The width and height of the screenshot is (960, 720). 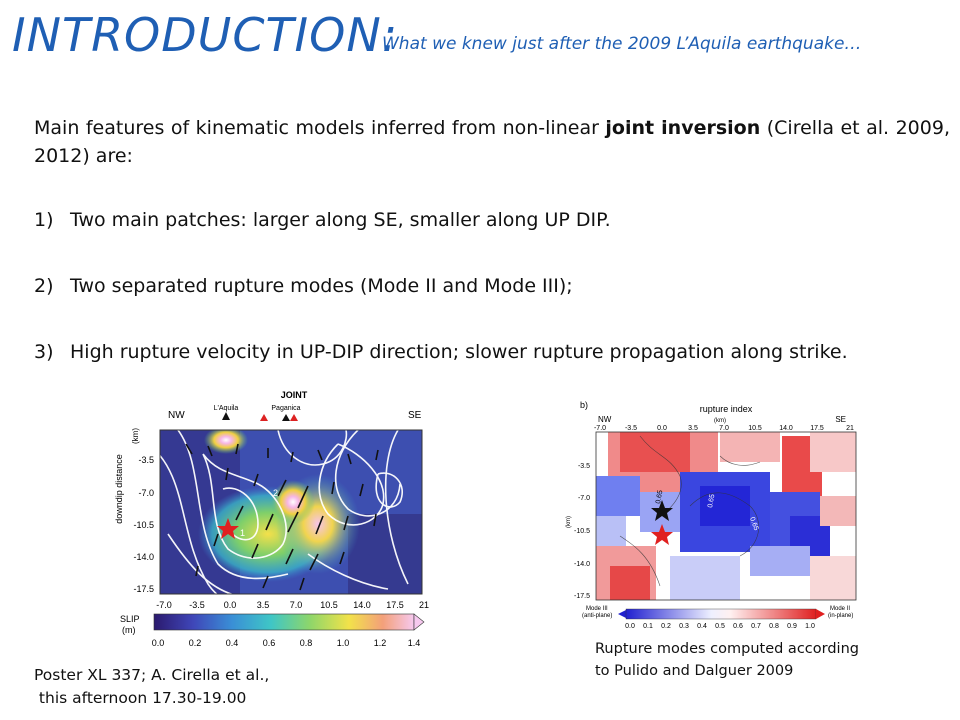 I want to click on intro-bold: joint inversion, so click(x=683, y=128).